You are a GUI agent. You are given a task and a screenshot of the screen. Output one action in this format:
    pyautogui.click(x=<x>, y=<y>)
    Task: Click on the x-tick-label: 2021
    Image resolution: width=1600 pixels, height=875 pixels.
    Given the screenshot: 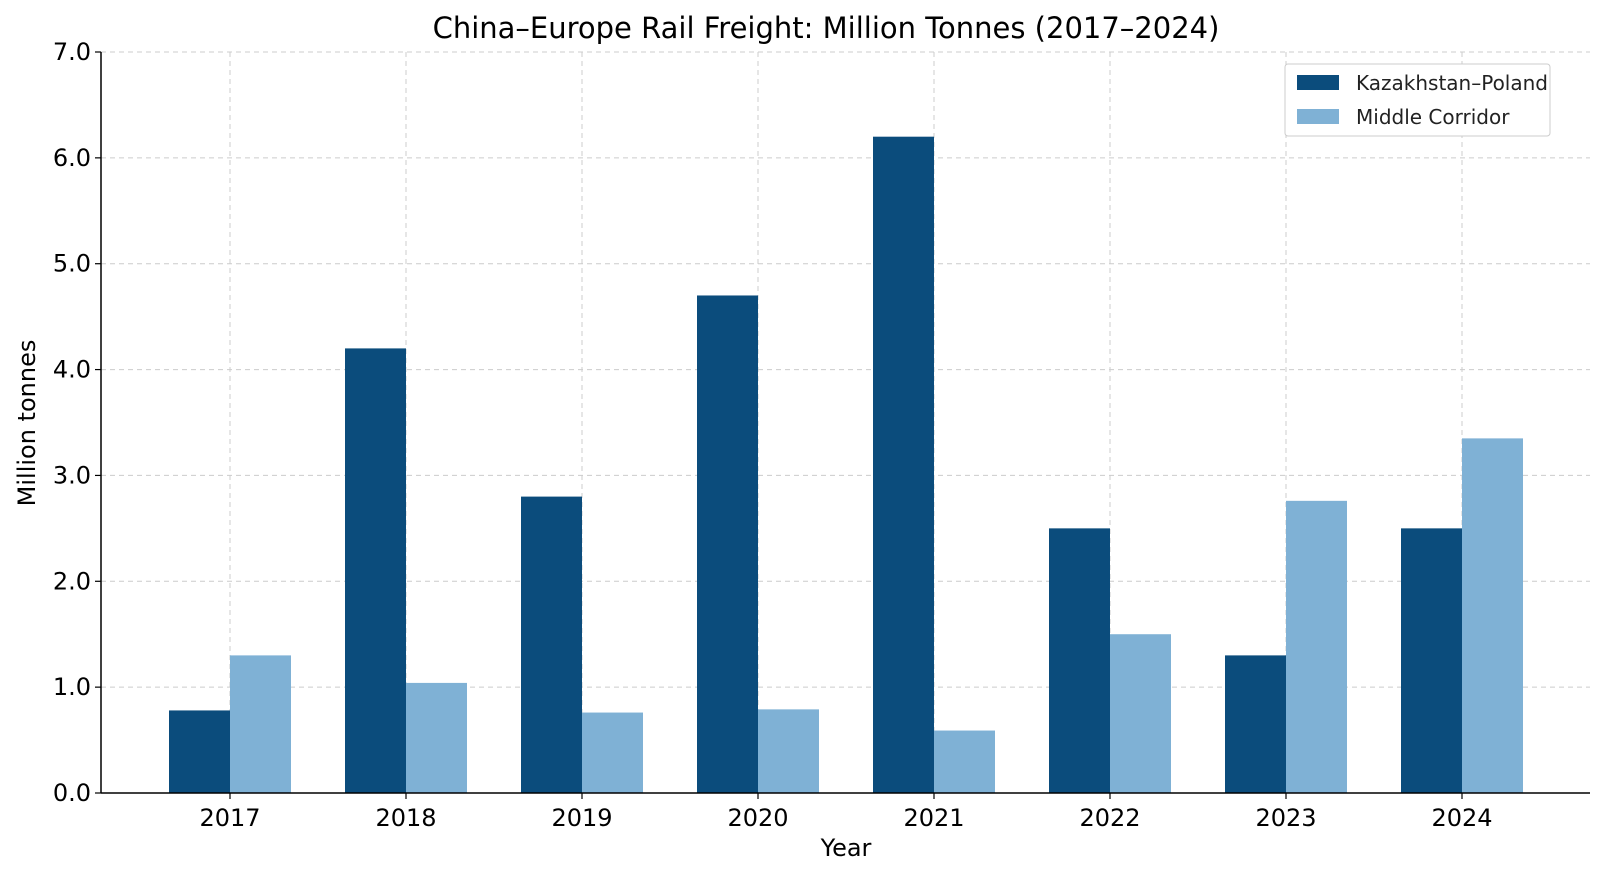 What is the action you would take?
    pyautogui.click(x=933, y=818)
    